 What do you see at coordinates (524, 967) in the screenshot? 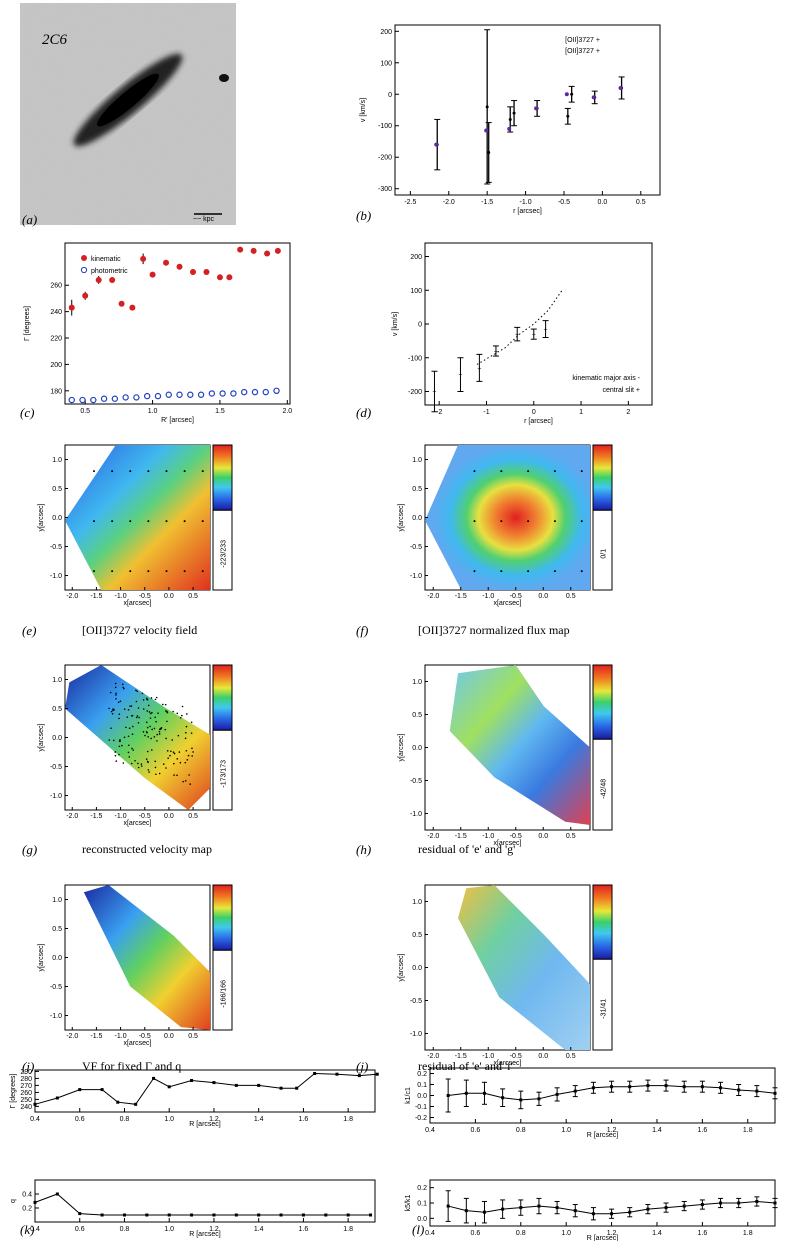
I see `map-field-j` at bounding box center [524, 967].